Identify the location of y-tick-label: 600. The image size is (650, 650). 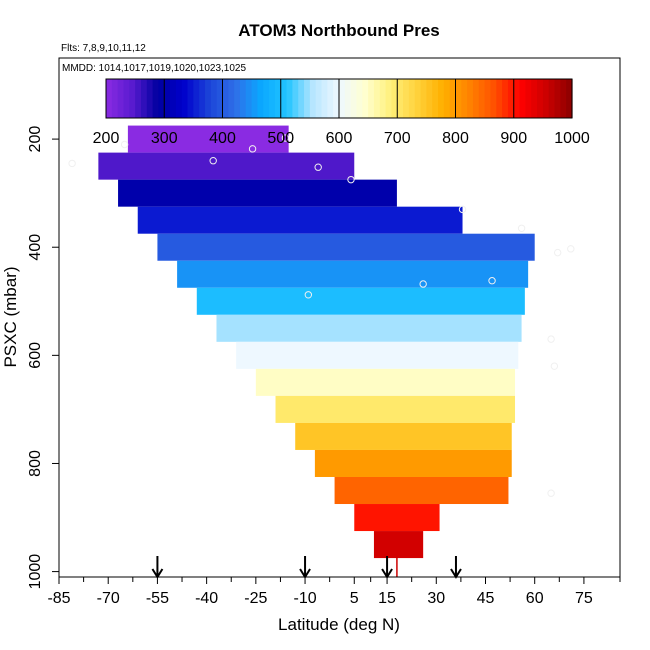
(35, 355).